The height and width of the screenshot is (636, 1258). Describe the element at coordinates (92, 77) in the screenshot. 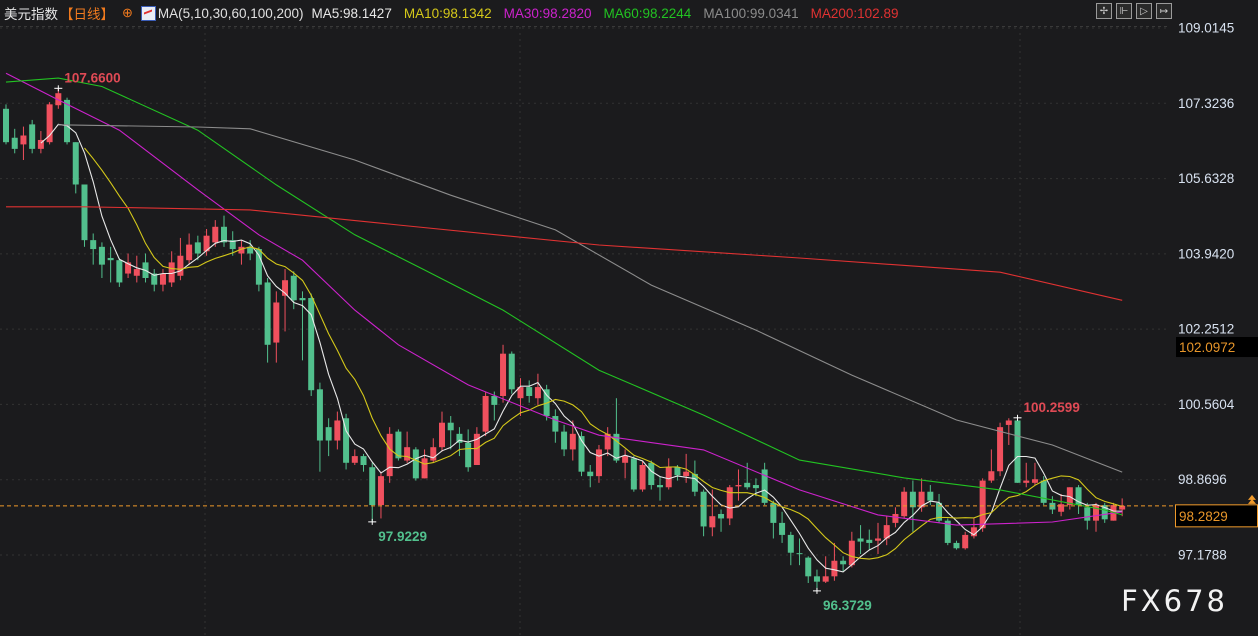

I see `high-price-label: 107.6600` at that location.